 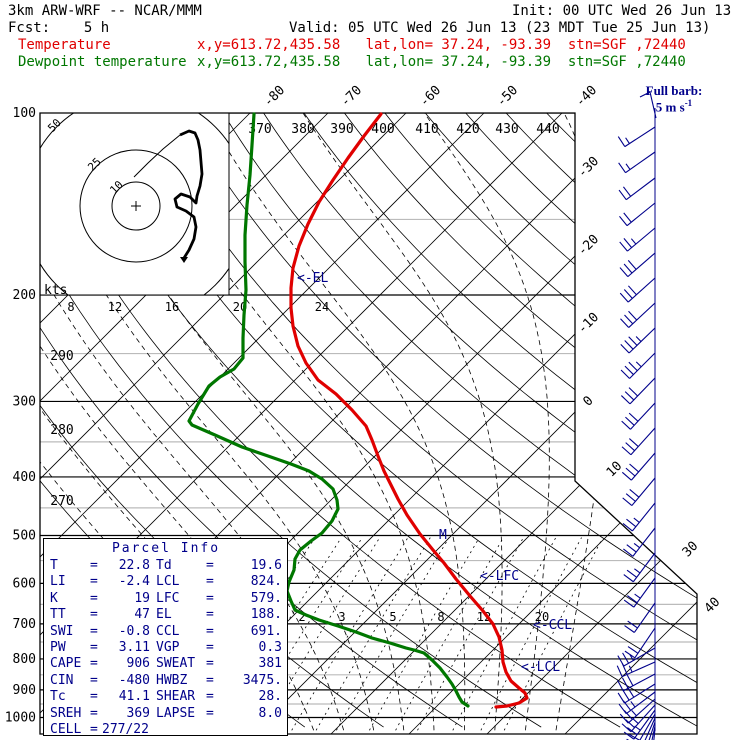 What do you see at coordinates (443, 535) in the screenshot?
I see `svg-text: M` at bounding box center [443, 535].